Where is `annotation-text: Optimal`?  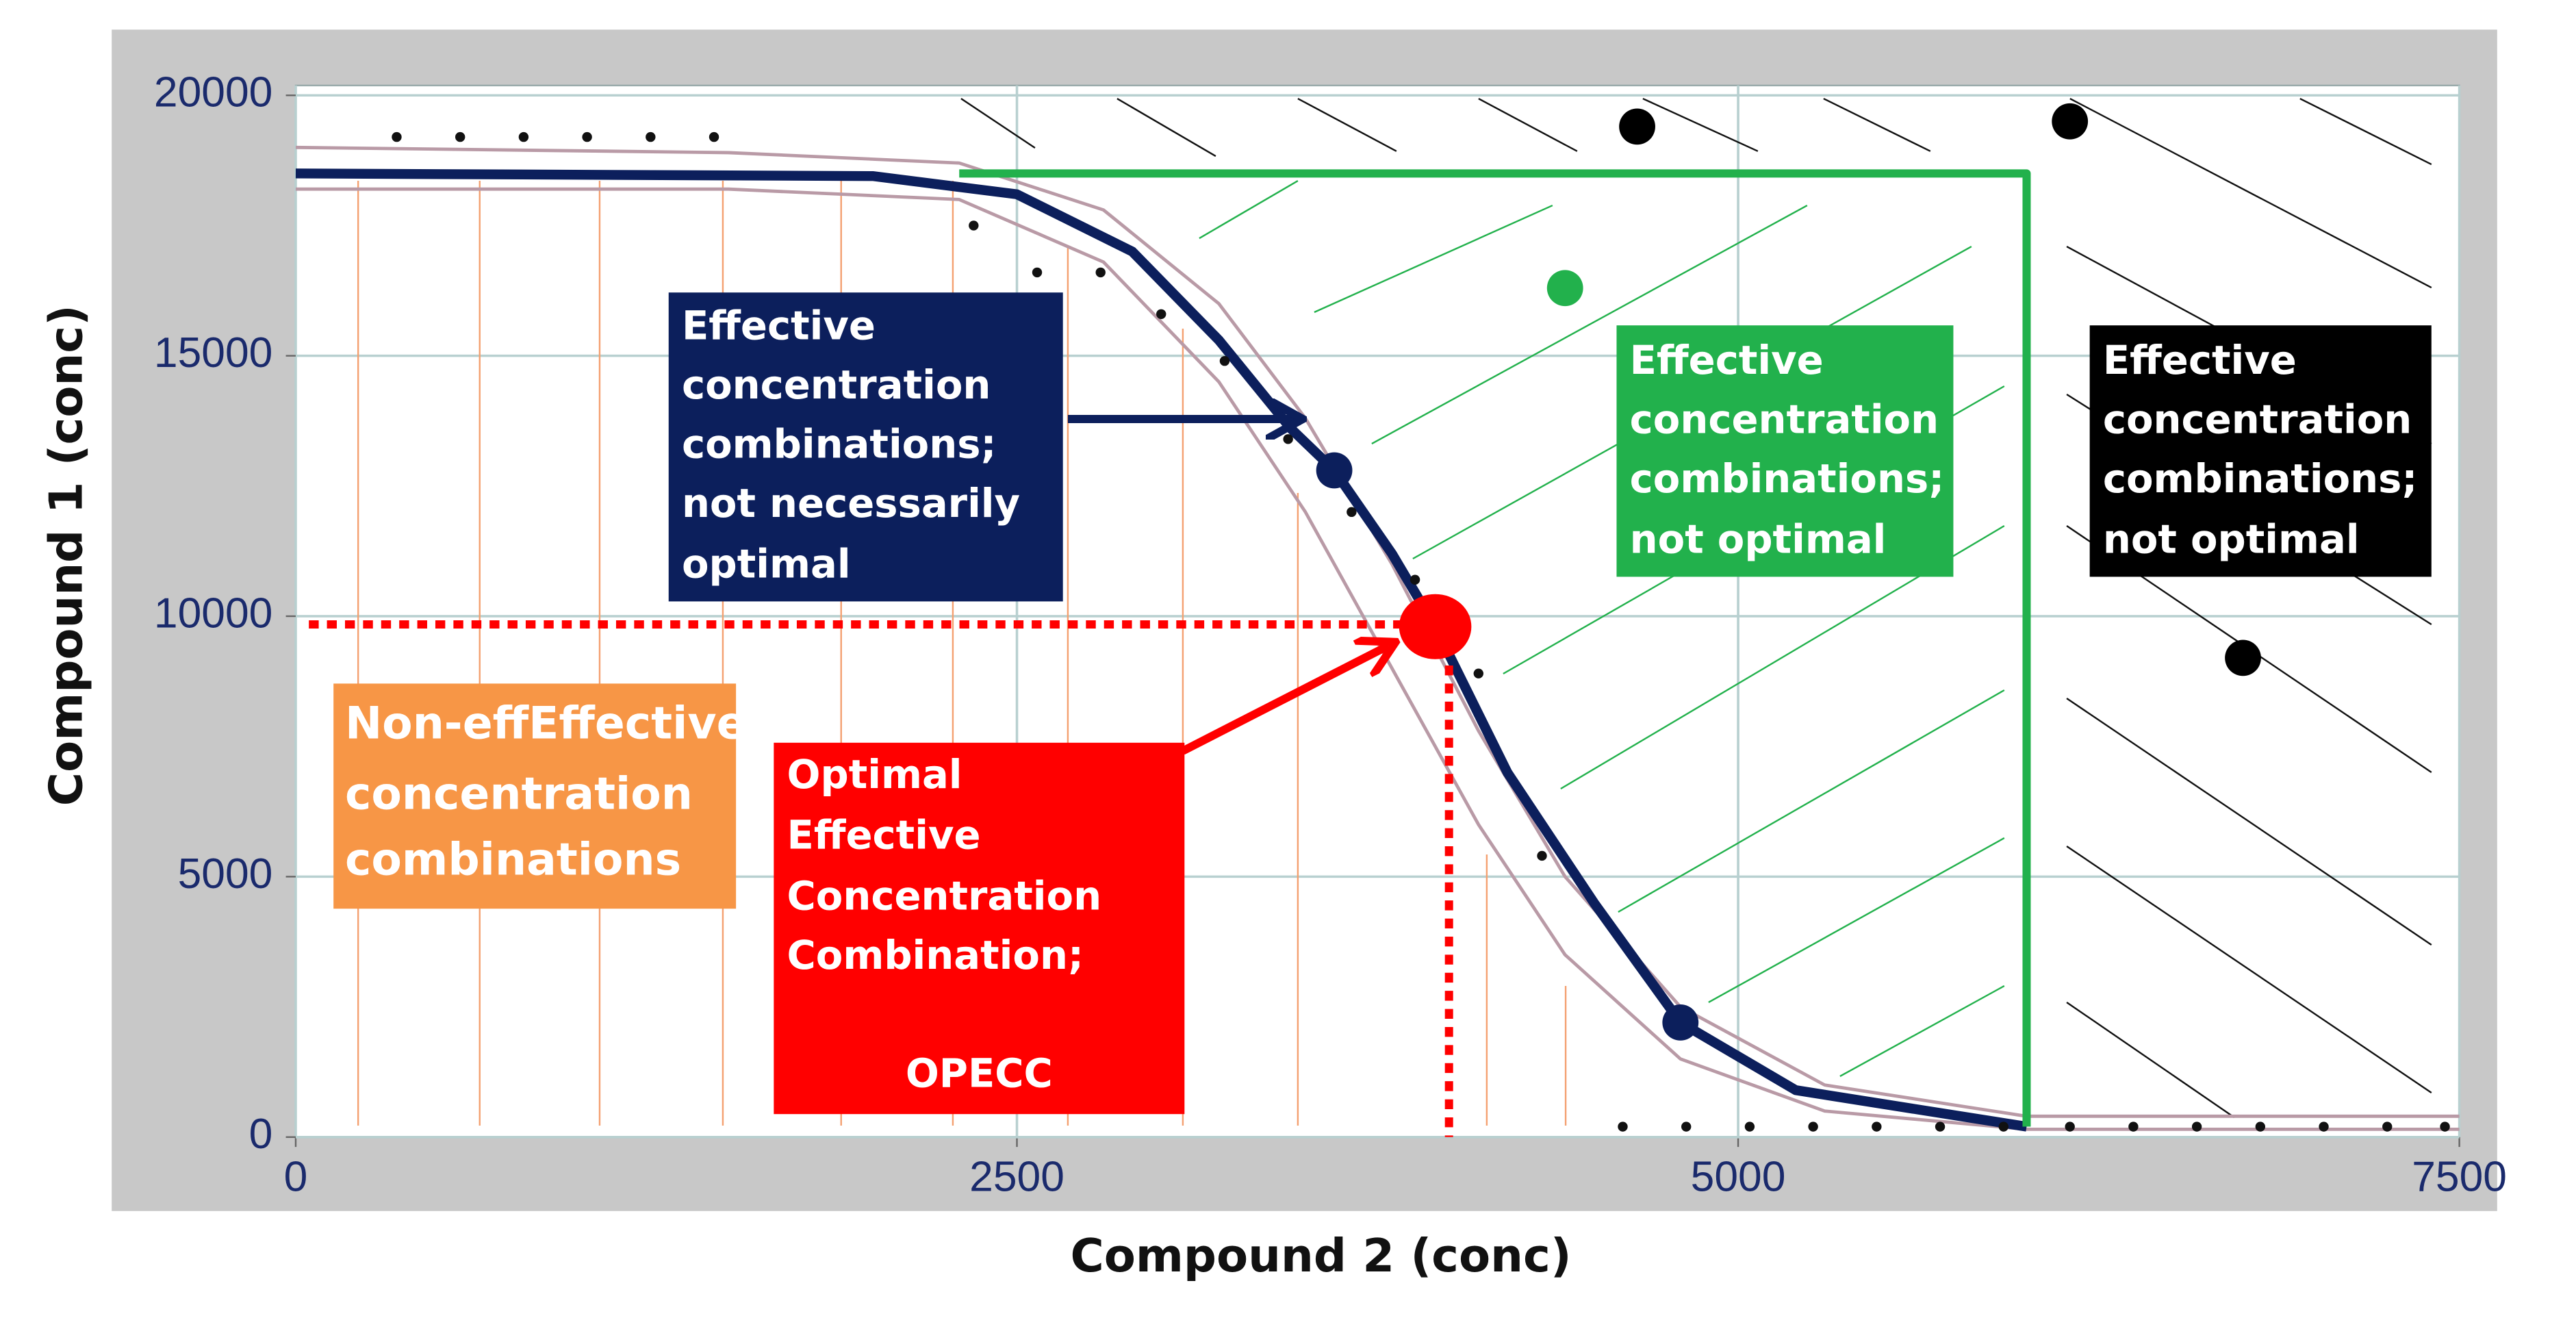 annotation-text: Optimal is located at coordinates (874, 775).